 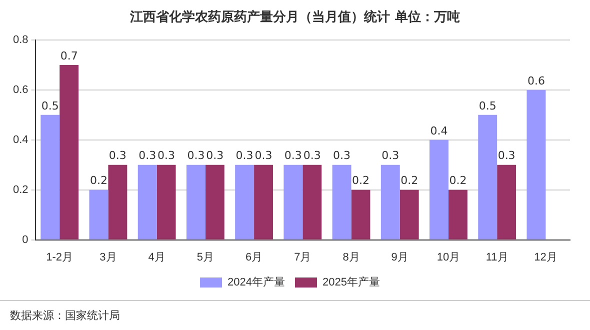 I want to click on y-tick-label: 0.4, so click(x=20, y=140).